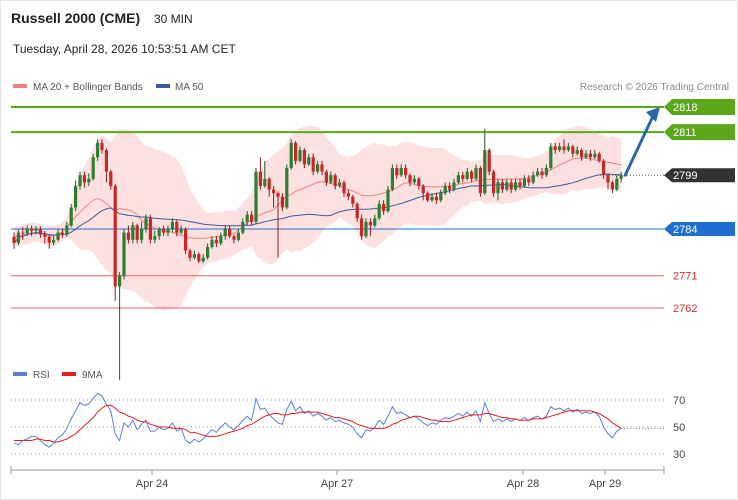 Image resolution: width=738 pixels, height=500 pixels. What do you see at coordinates (69, 374) in the screenshot?
I see `rsi-ma-legend-swatch` at bounding box center [69, 374].